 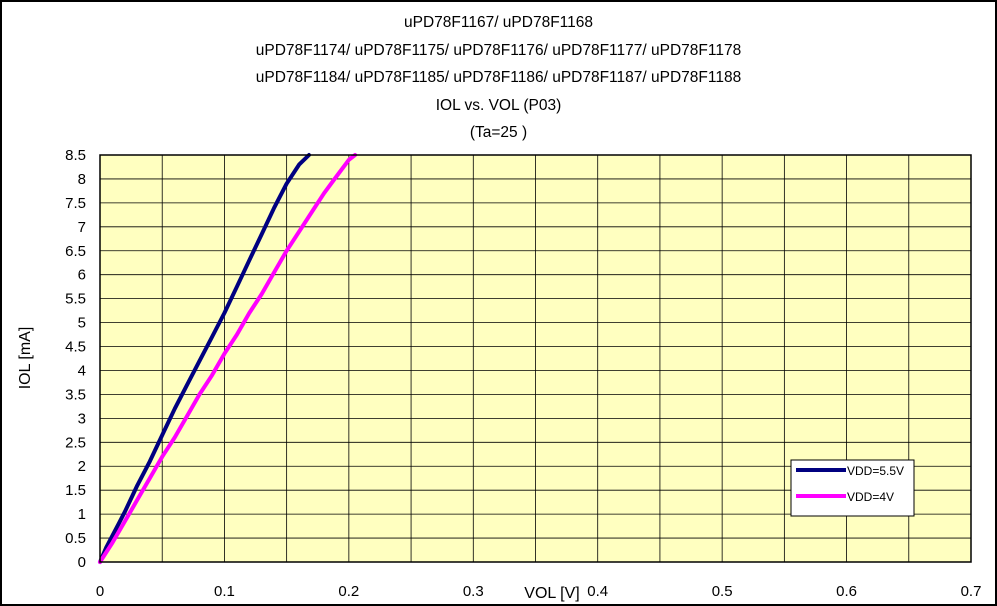 What do you see at coordinates (498, 132) in the screenshot?
I see `chart-title-line-5: (Ta=25 )` at bounding box center [498, 132].